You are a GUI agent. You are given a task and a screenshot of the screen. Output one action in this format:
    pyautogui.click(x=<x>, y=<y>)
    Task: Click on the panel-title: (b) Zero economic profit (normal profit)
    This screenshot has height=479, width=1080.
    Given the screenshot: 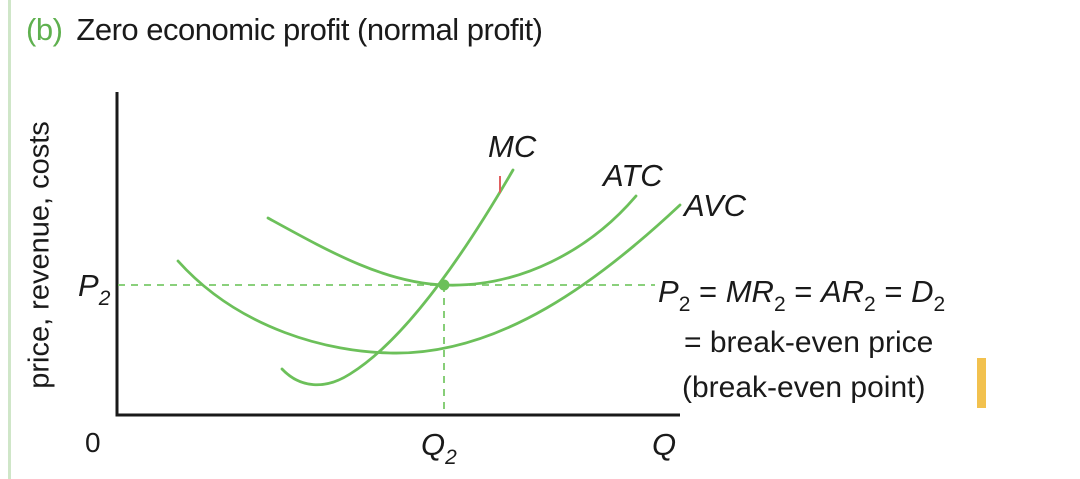 What is the action you would take?
    pyautogui.click(x=284, y=30)
    